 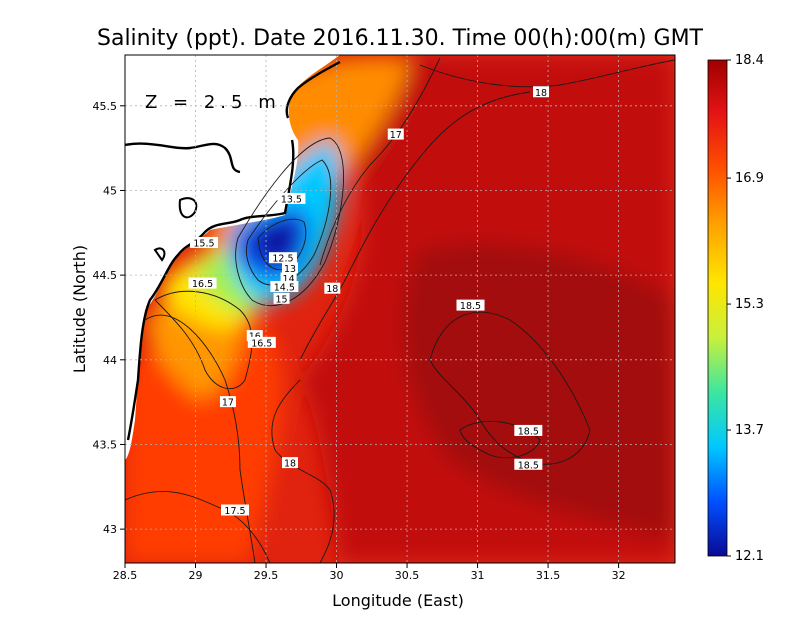 I want to click on colorbar-ticks: 18.4 16.9 15.3 13.7 12.1, so click(x=745, y=308).